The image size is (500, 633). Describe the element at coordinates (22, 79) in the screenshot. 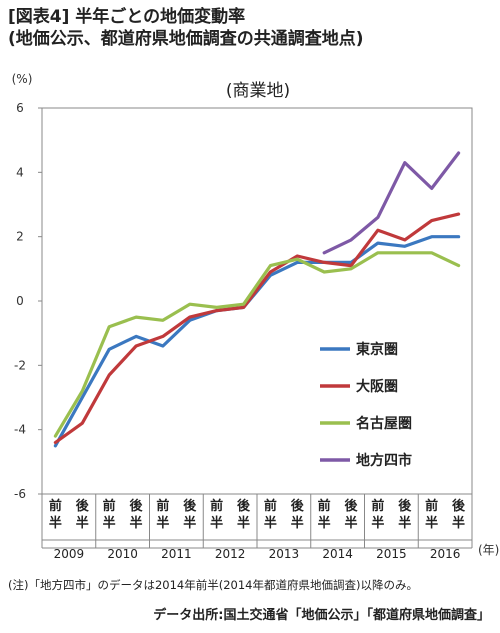

I see `y-axis-label: (%)` at that location.